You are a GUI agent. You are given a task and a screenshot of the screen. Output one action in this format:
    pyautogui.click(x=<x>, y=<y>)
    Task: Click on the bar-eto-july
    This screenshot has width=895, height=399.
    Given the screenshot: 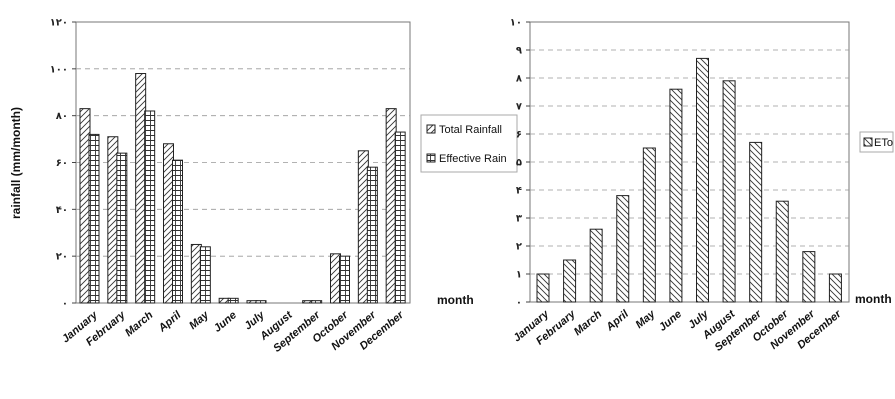 What is the action you would take?
    pyautogui.click(x=702, y=180)
    